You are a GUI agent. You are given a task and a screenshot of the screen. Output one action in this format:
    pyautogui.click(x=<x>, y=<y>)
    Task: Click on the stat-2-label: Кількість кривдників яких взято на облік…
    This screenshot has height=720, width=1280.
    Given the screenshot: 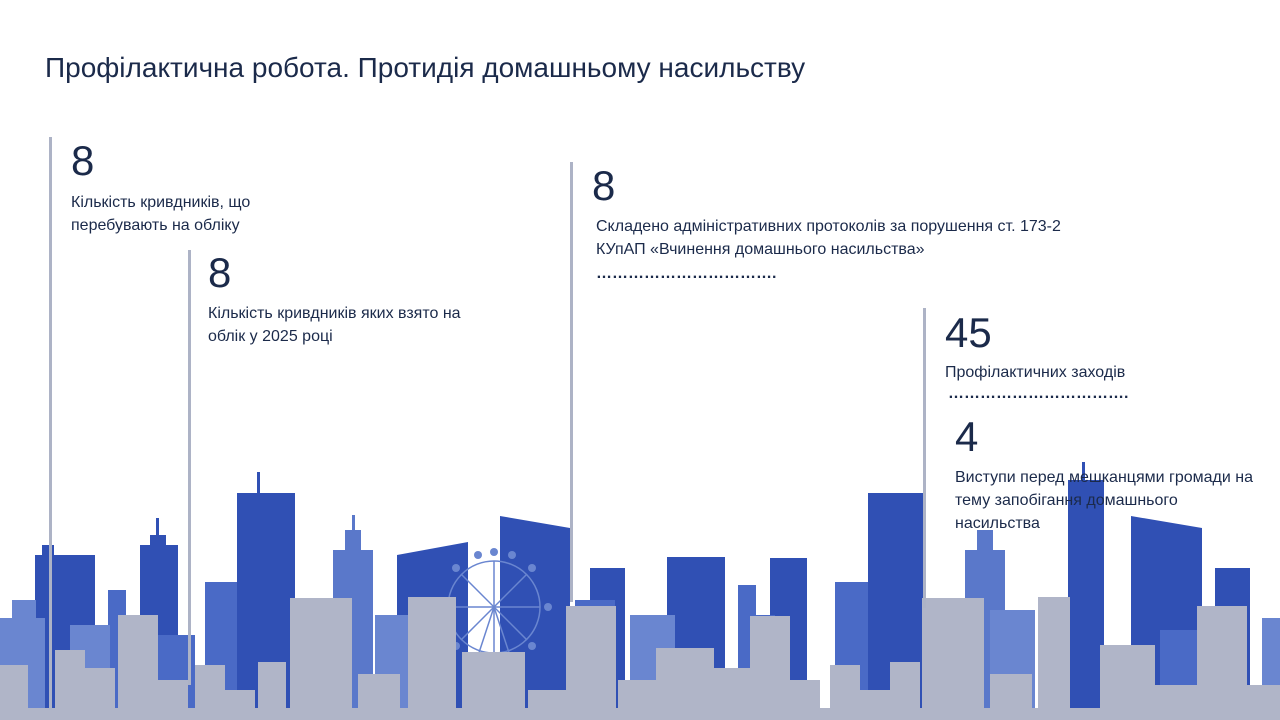 What is the action you would take?
    pyautogui.click(x=334, y=325)
    